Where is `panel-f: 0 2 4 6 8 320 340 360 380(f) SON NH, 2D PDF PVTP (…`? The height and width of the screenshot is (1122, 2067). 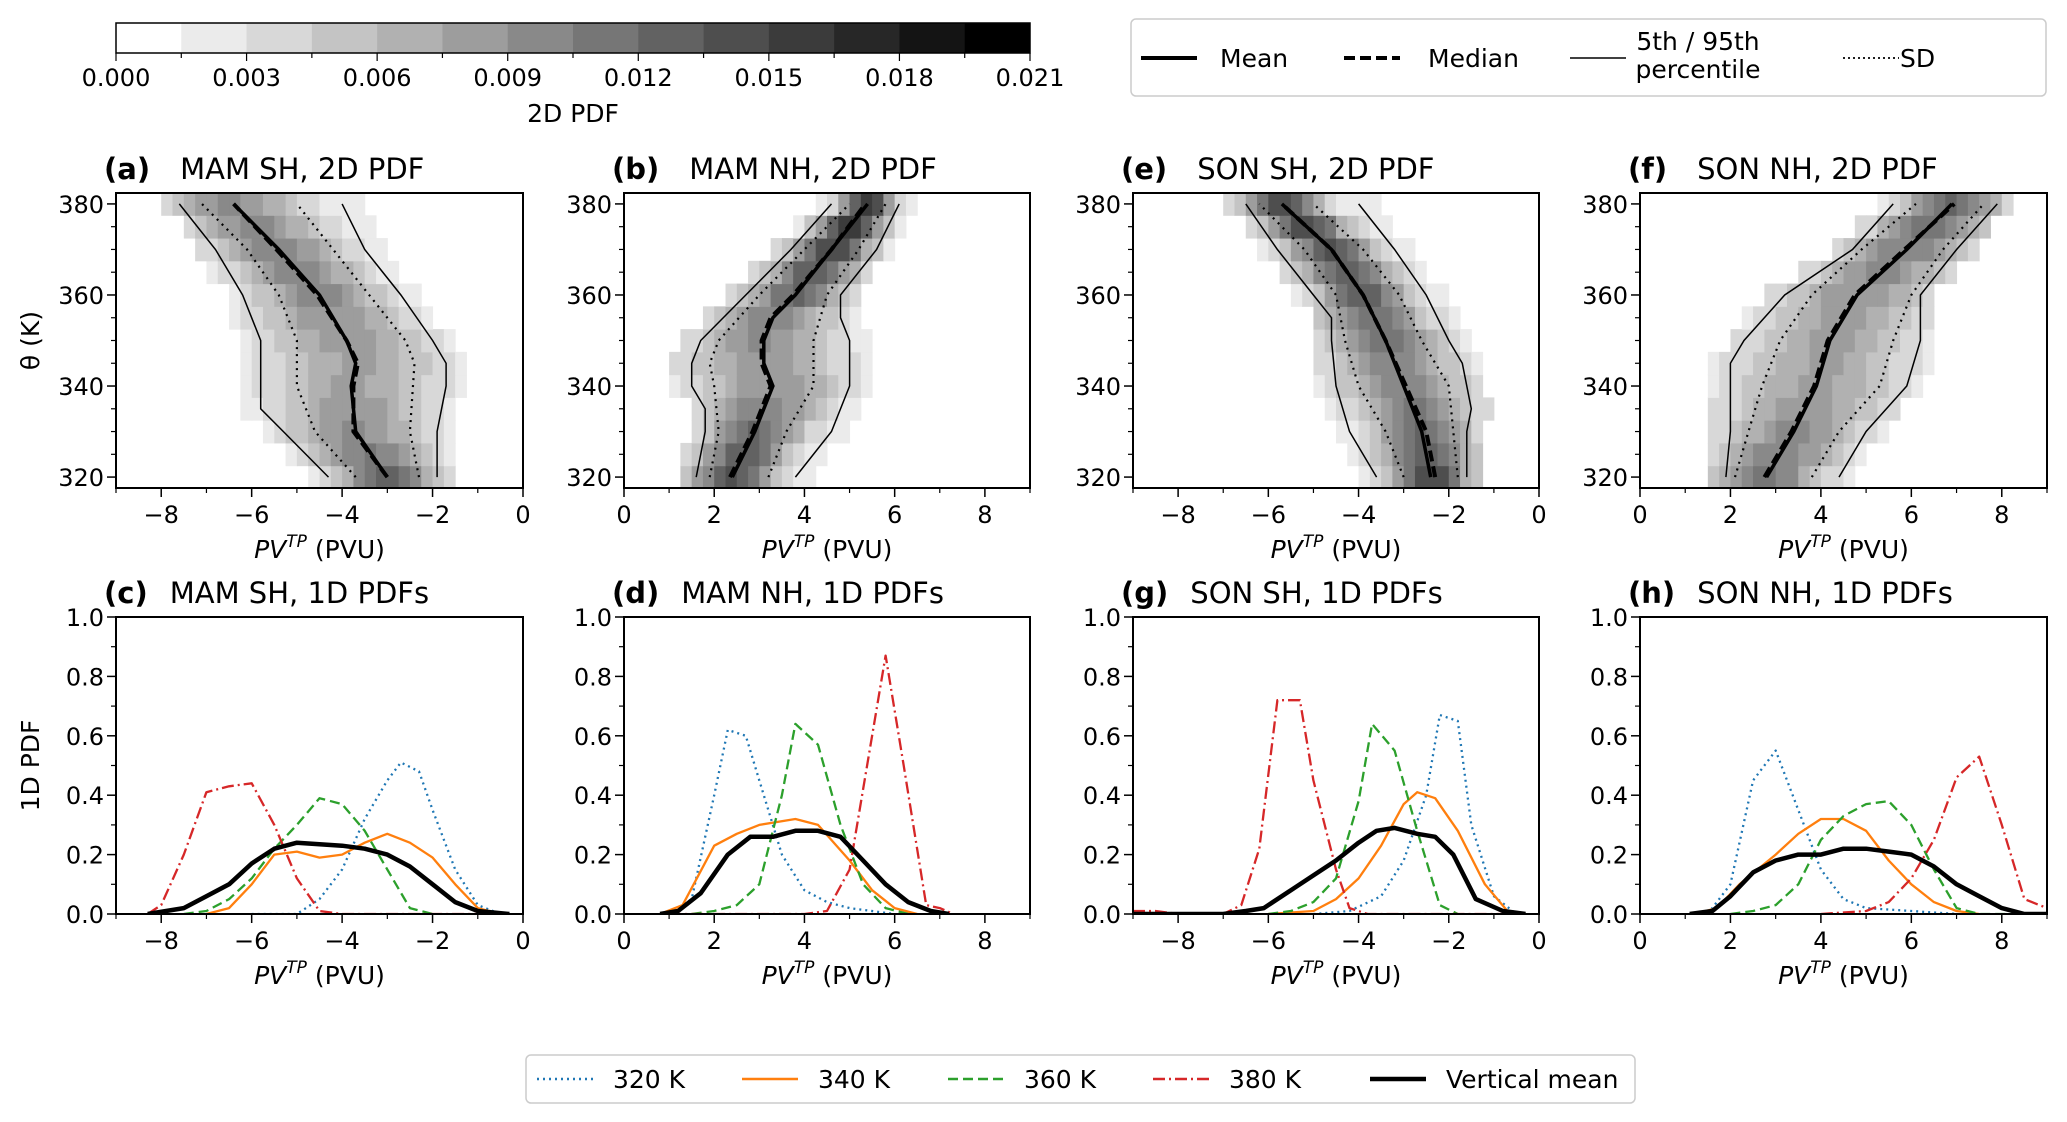 panel-f: 0 2 4 6 8 320 340 360 380(f) SON NH, 2D PDF PVTP (… is located at coordinates (1815, 358).